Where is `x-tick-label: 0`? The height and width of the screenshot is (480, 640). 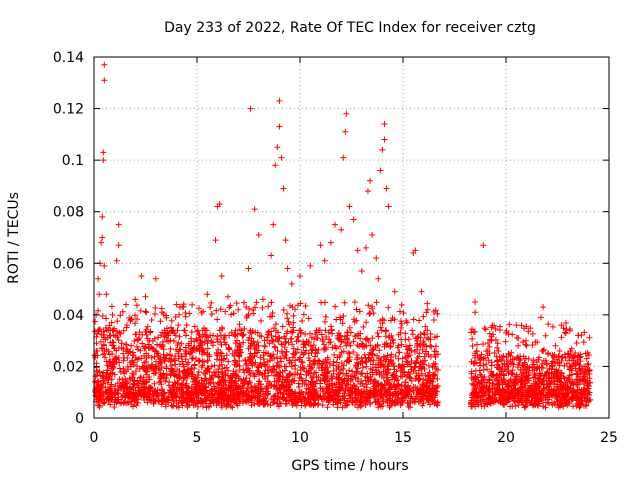
x-tick-label: 0 is located at coordinates (94, 438).